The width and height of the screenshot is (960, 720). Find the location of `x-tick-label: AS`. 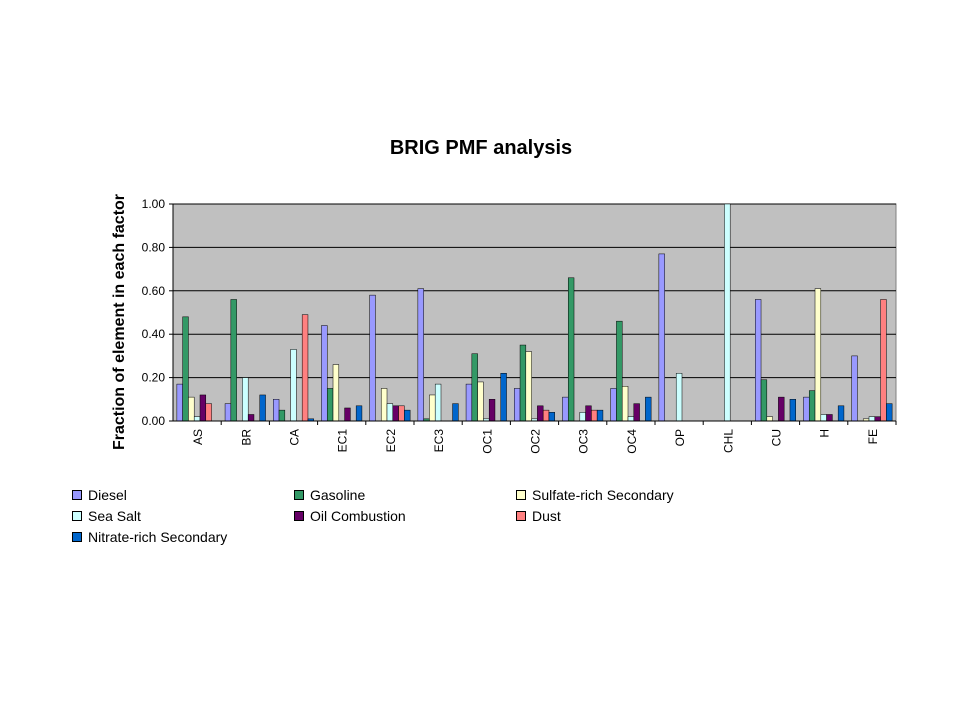

x-tick-label: AS is located at coordinates (198, 437).